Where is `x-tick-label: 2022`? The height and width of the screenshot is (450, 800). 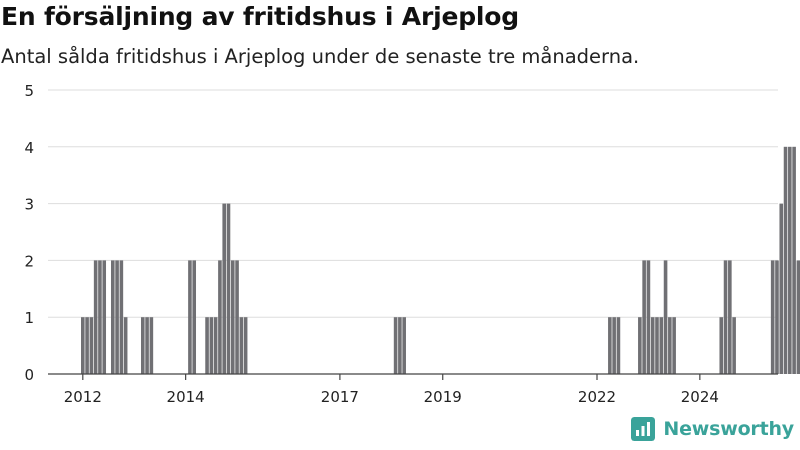
x-tick-label: 2022 is located at coordinates (597, 397).